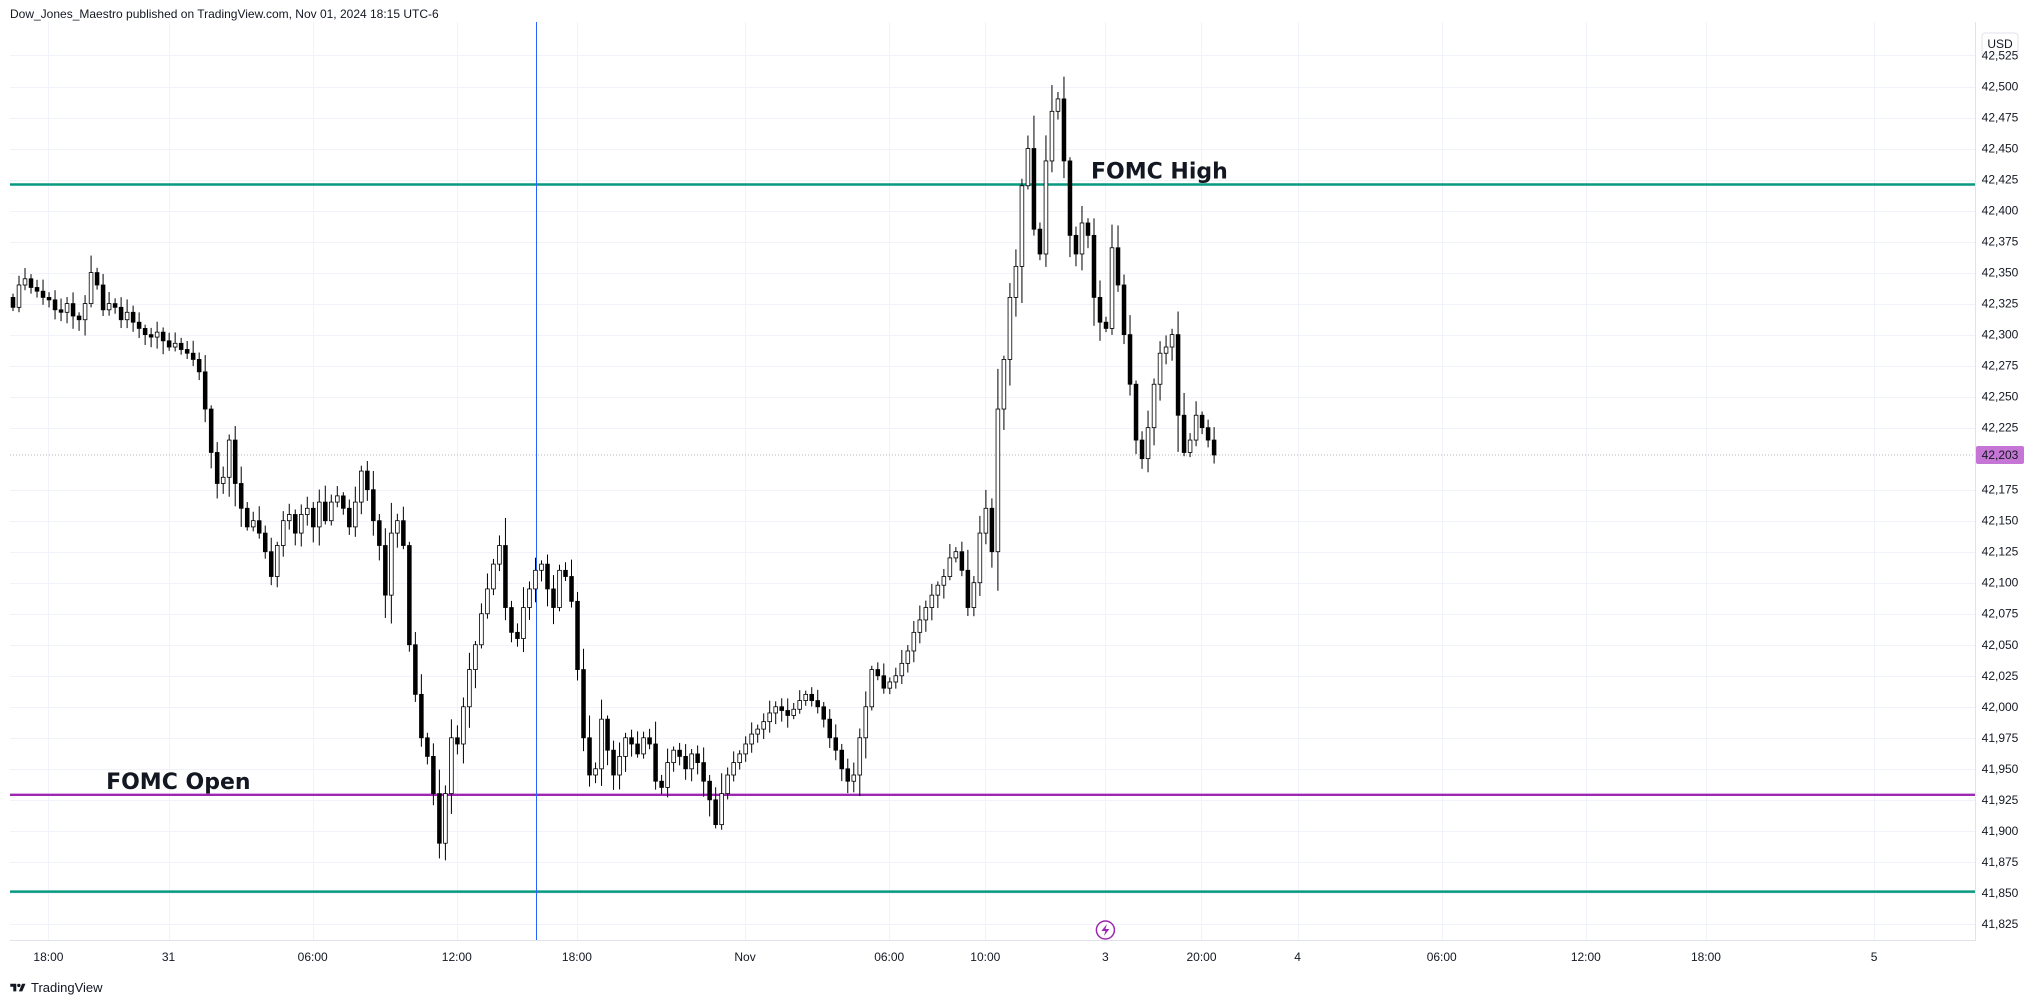  Describe the element at coordinates (1159, 172) in the screenshot. I see `level-label: FOMC High` at that location.